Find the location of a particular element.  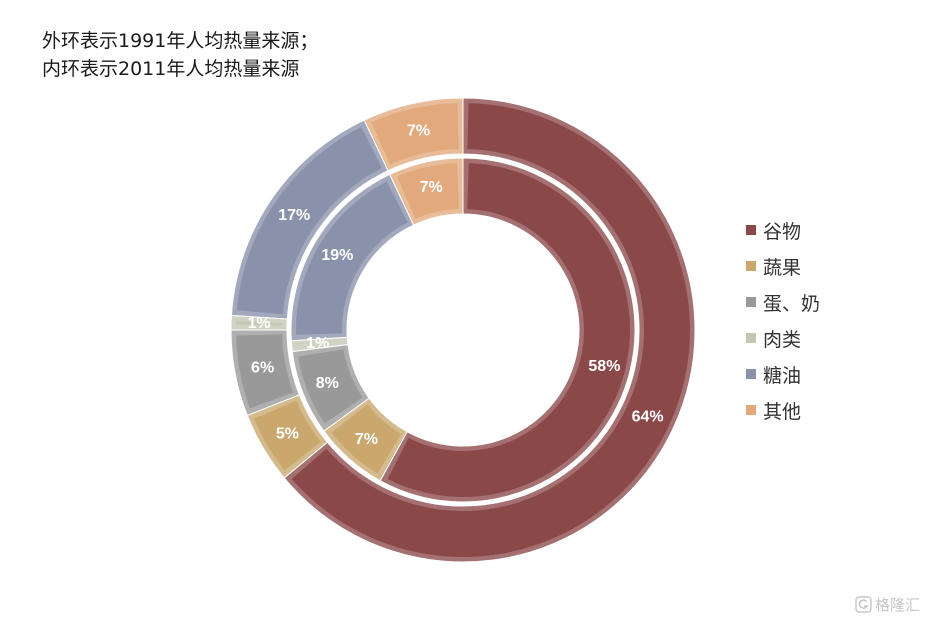

legend-label: 糖油 is located at coordinates (782, 375).